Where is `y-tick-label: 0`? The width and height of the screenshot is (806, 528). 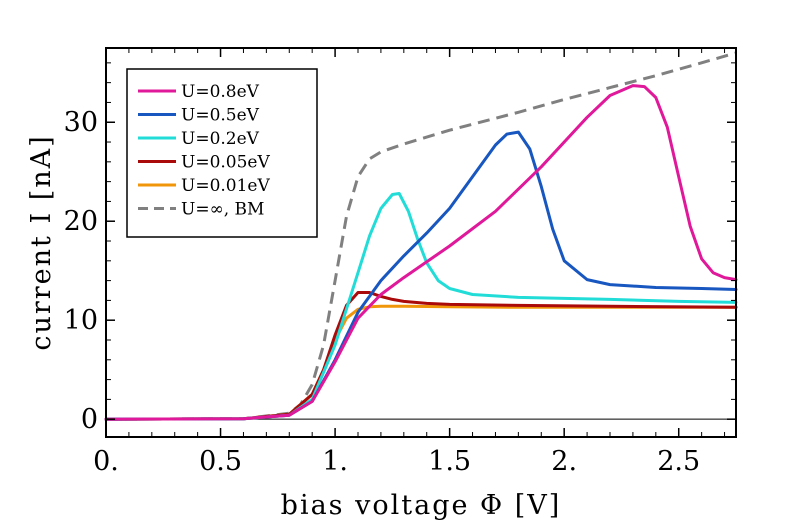
y-tick-label: 0 is located at coordinates (89, 419).